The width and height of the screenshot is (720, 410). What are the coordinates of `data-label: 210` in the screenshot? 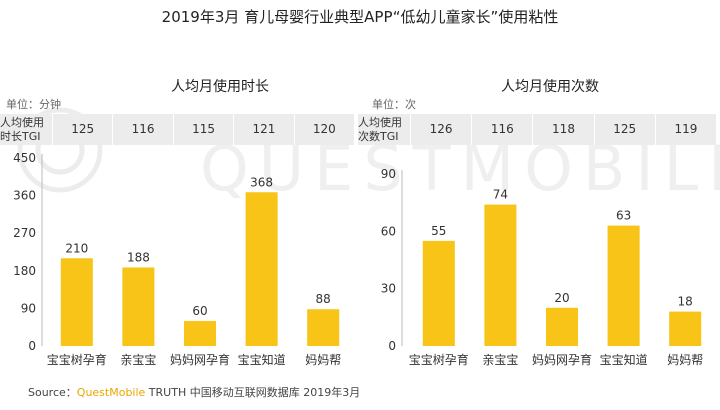 It's located at (76, 248).